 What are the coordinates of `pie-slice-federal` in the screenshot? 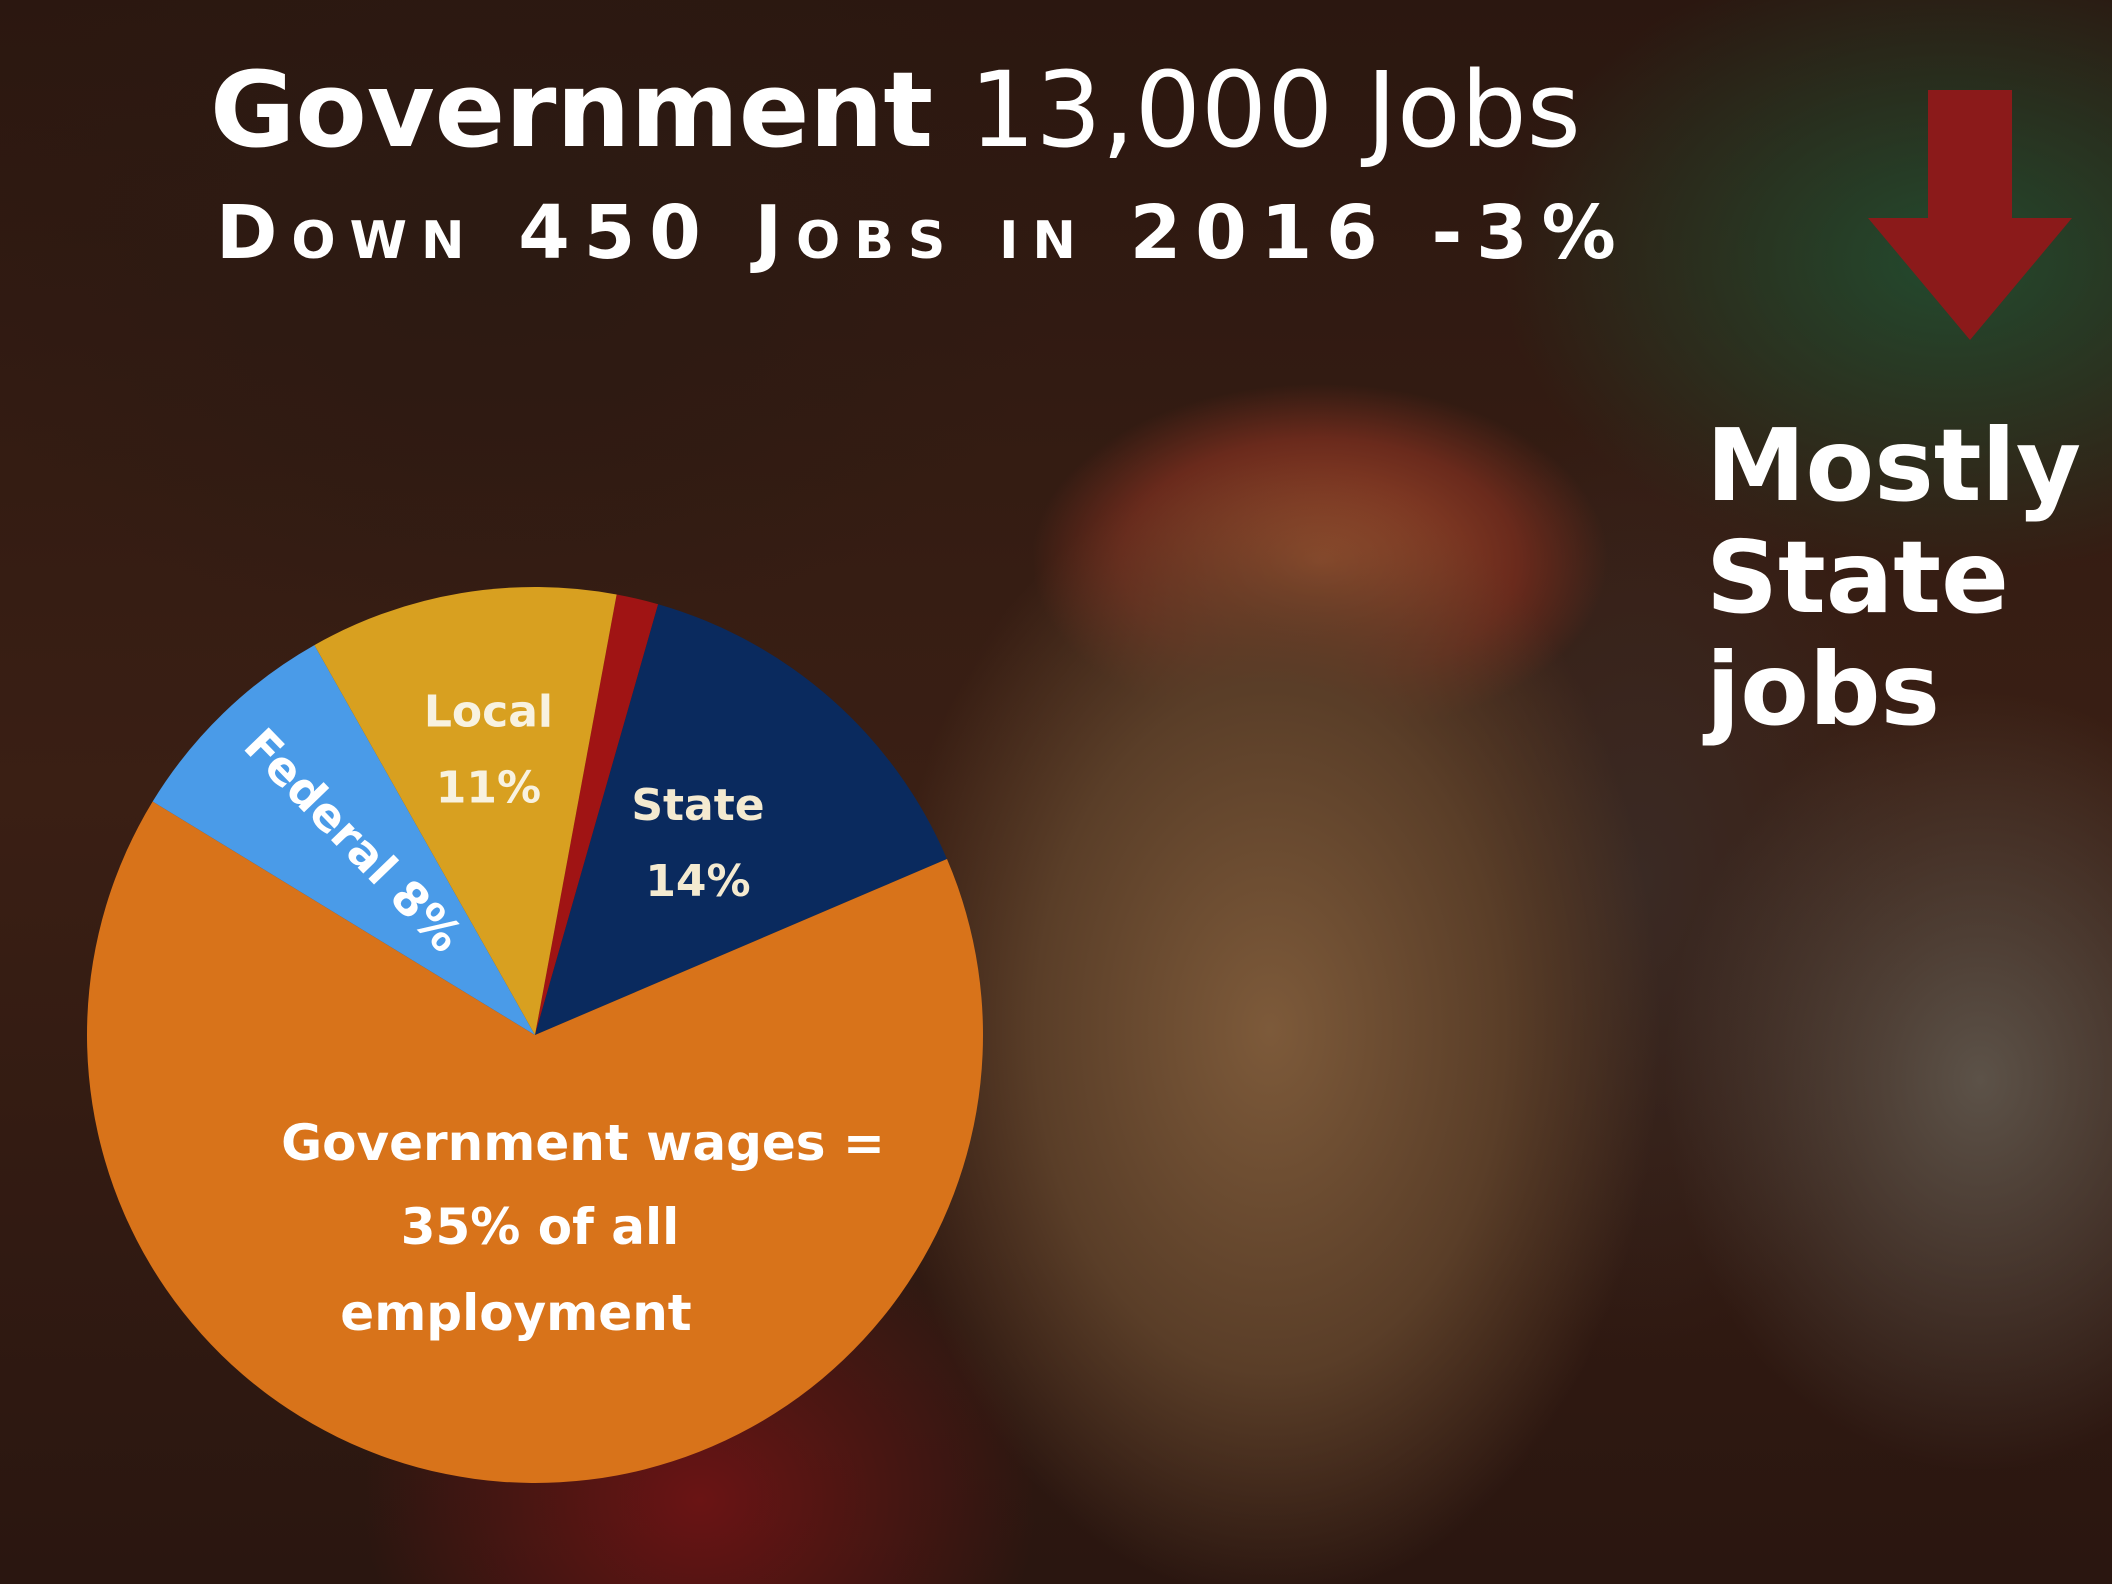 It's located at (343, 840).